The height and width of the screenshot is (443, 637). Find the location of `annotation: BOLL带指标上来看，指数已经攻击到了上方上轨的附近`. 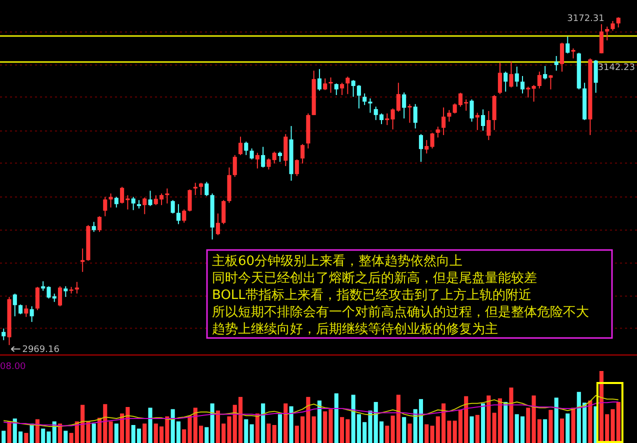

annotation: BOLL带指标上来看，指数已经攻击到了上方上轨的附近 is located at coordinates (372, 295).